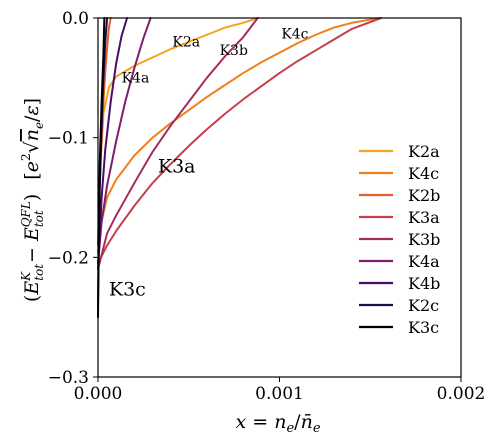 The width and height of the screenshot is (493, 443). Describe the element at coordinates (68, 139) in the screenshot. I see `y-tick-label: −0.1` at that location.